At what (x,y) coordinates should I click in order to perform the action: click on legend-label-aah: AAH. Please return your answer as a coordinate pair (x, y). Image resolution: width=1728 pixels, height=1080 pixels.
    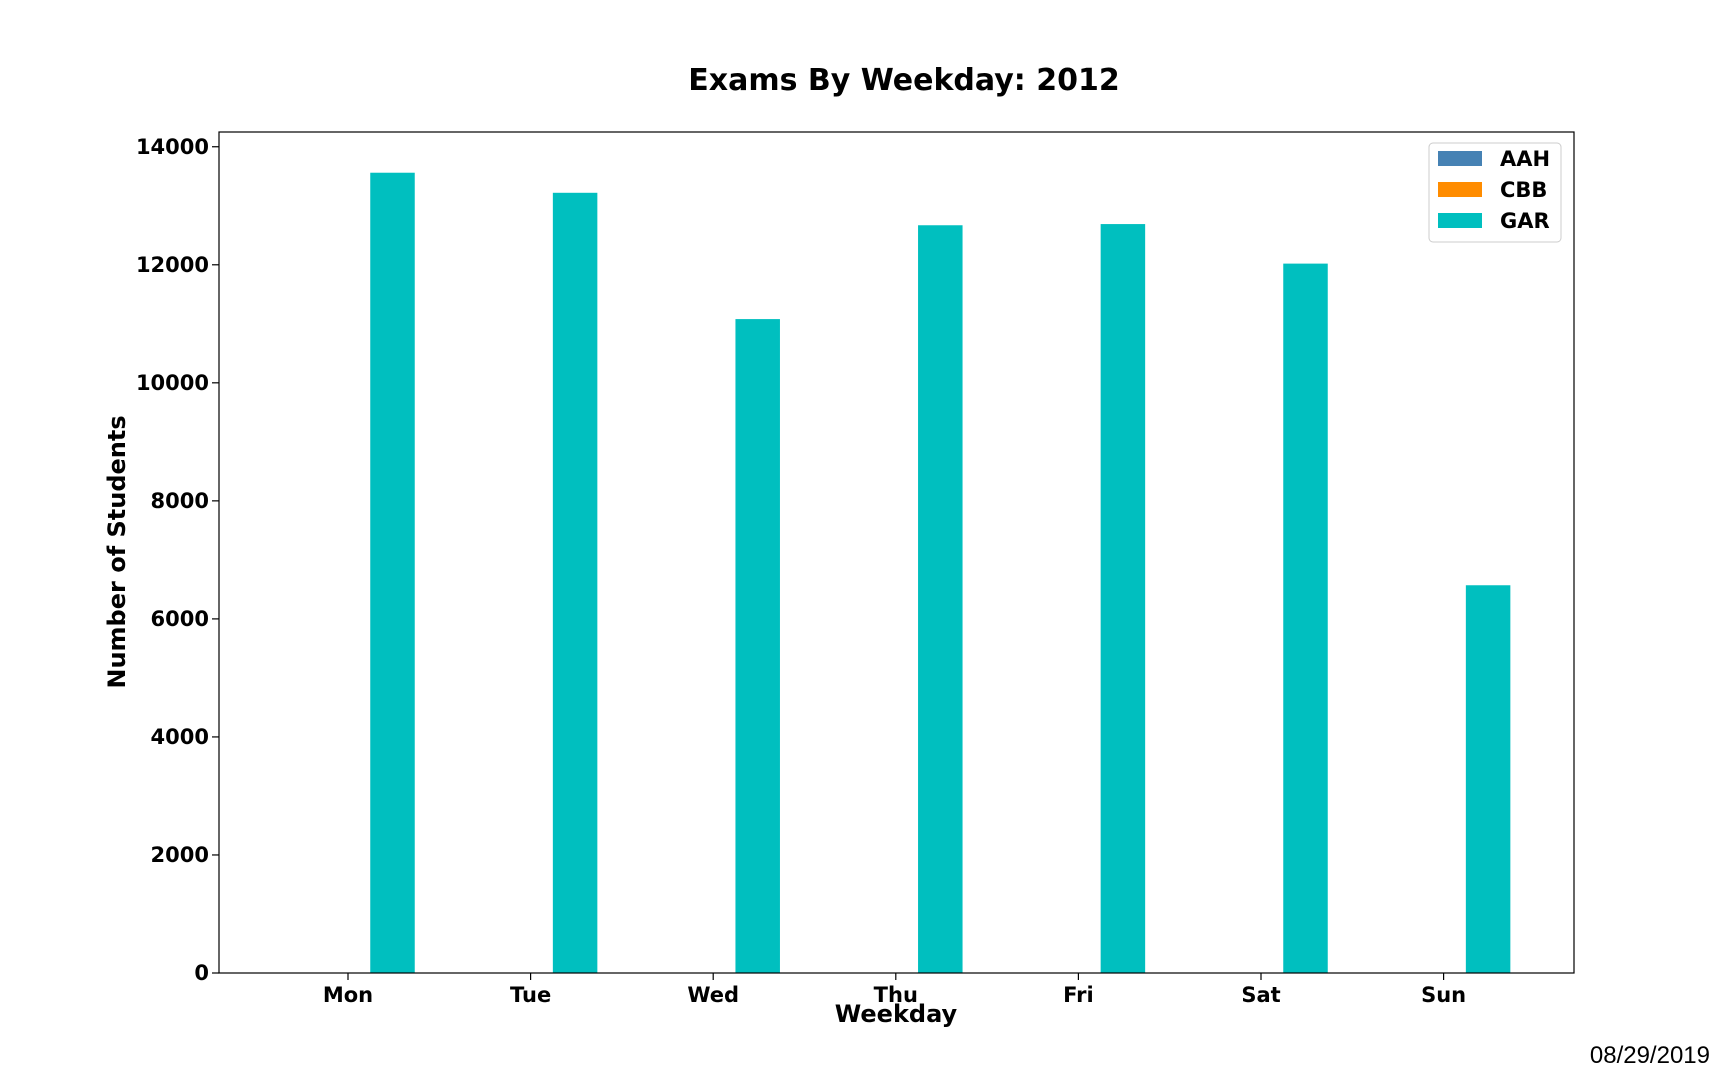
    Looking at the image, I should click on (1525, 159).